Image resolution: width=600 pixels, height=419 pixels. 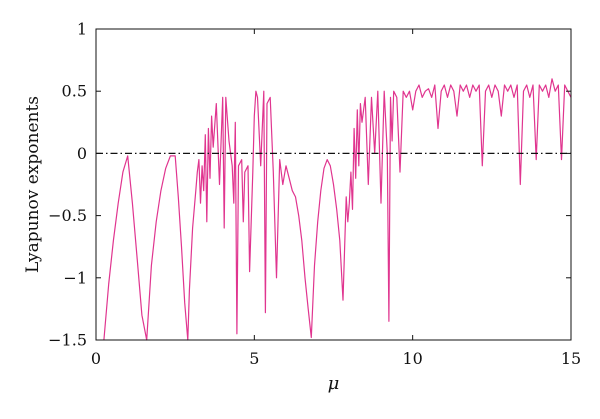 What do you see at coordinates (75, 277) in the screenshot?
I see `y-tick-label: −1` at bounding box center [75, 277].